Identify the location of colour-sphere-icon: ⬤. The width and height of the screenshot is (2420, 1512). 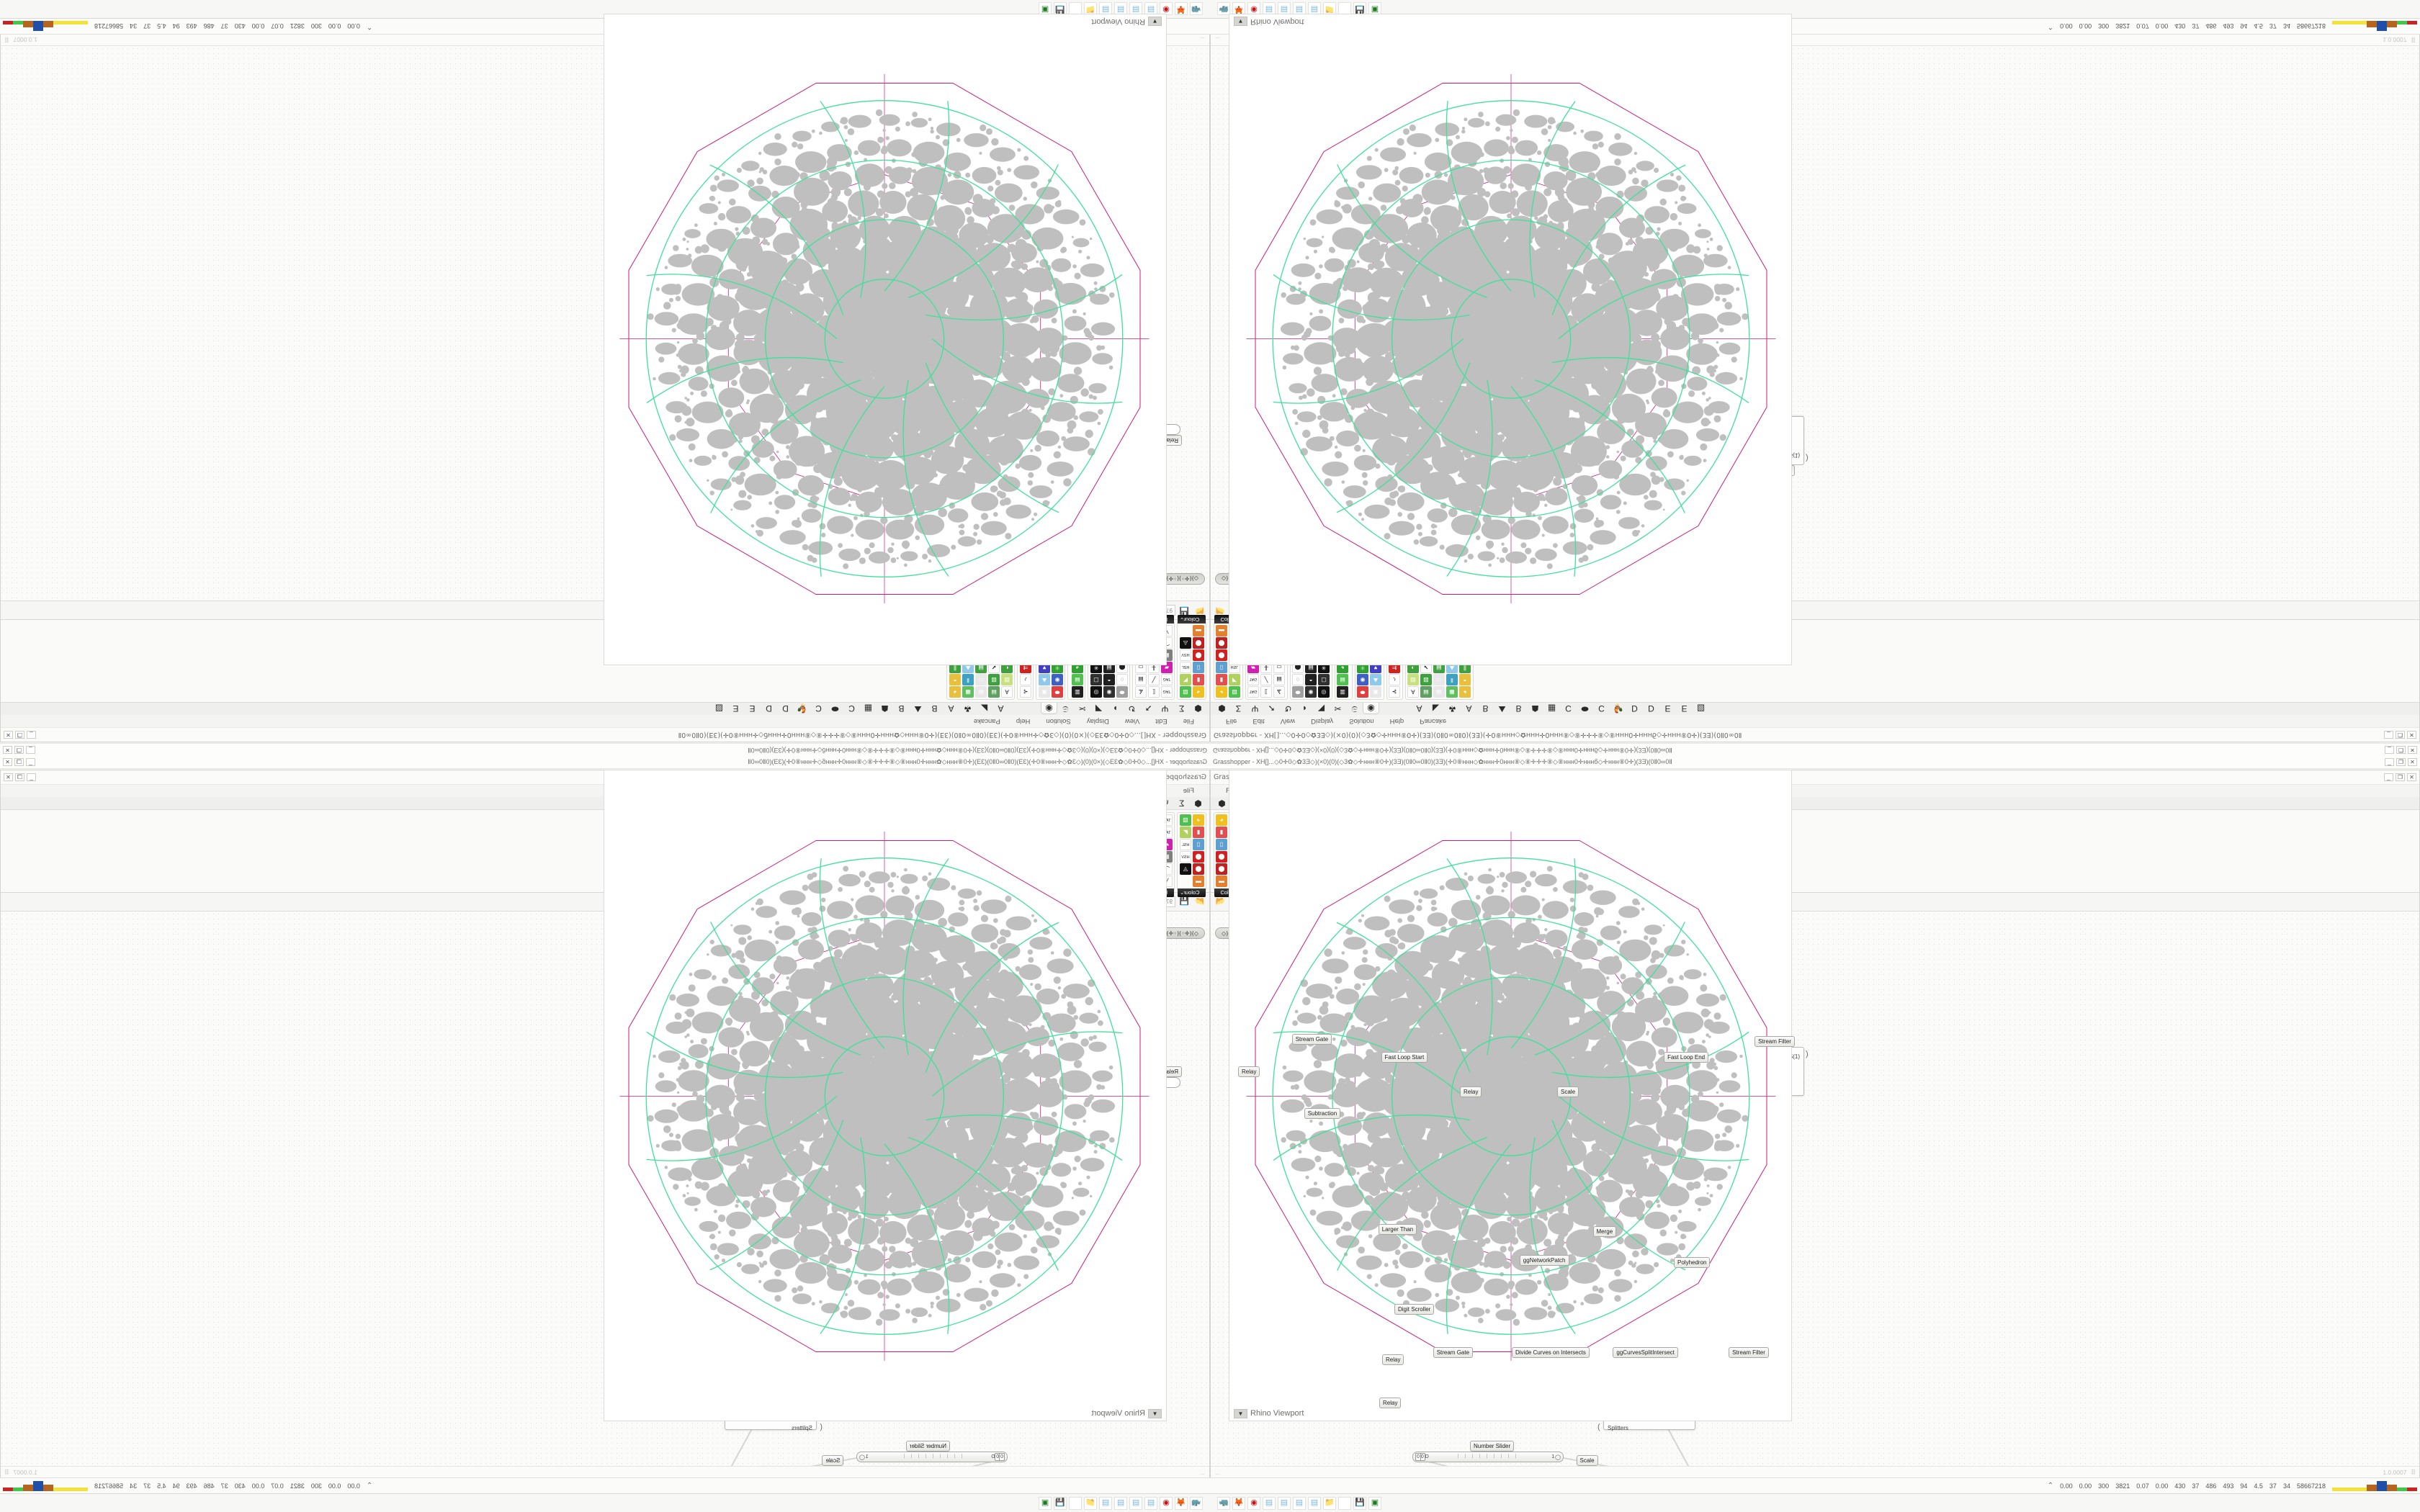
(1198, 869).